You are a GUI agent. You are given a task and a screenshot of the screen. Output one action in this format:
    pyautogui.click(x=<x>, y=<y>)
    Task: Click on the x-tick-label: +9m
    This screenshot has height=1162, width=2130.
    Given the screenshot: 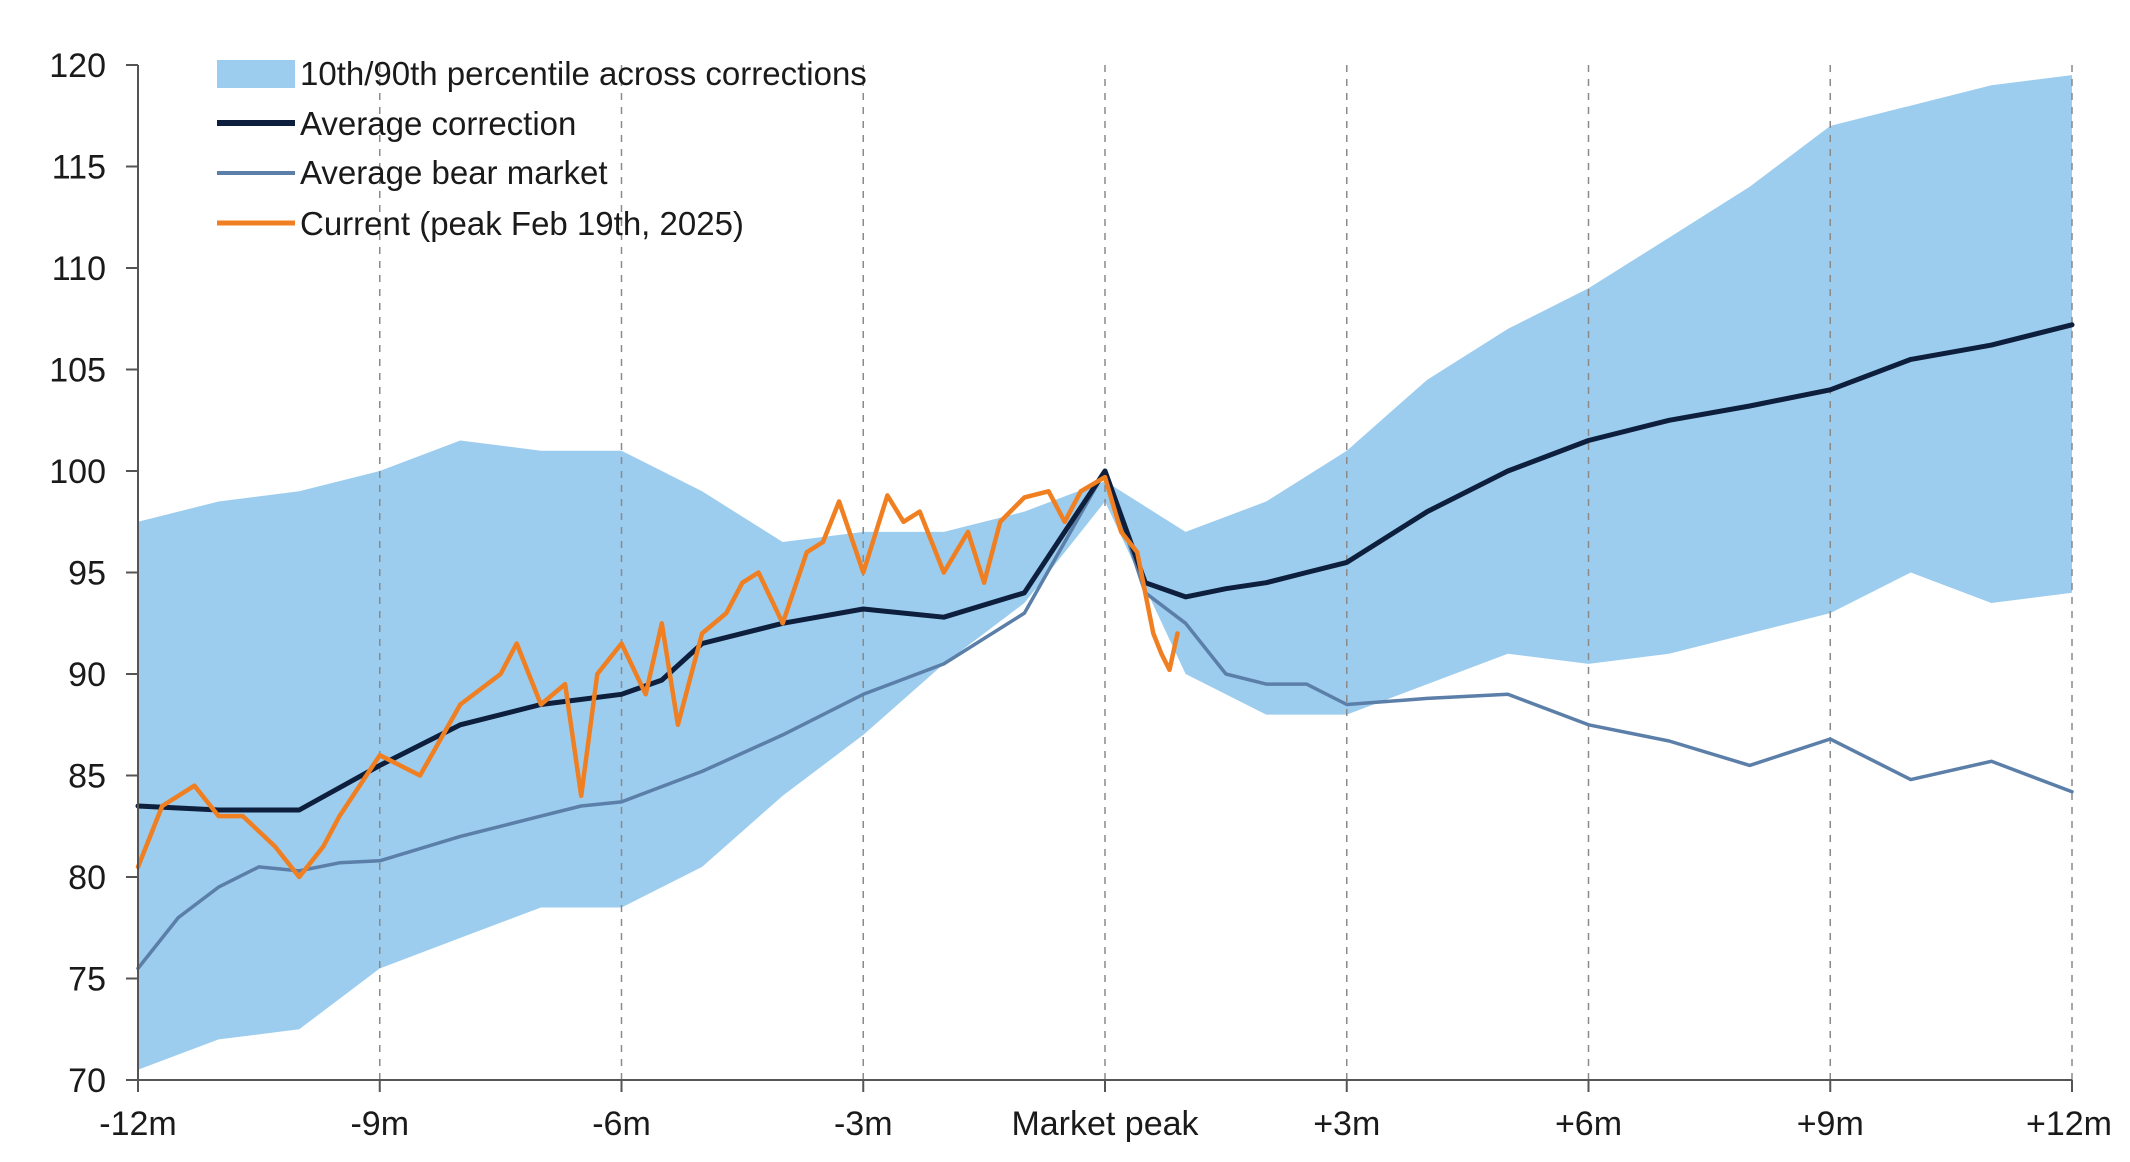 What is the action you would take?
    pyautogui.click(x=1830, y=1124)
    